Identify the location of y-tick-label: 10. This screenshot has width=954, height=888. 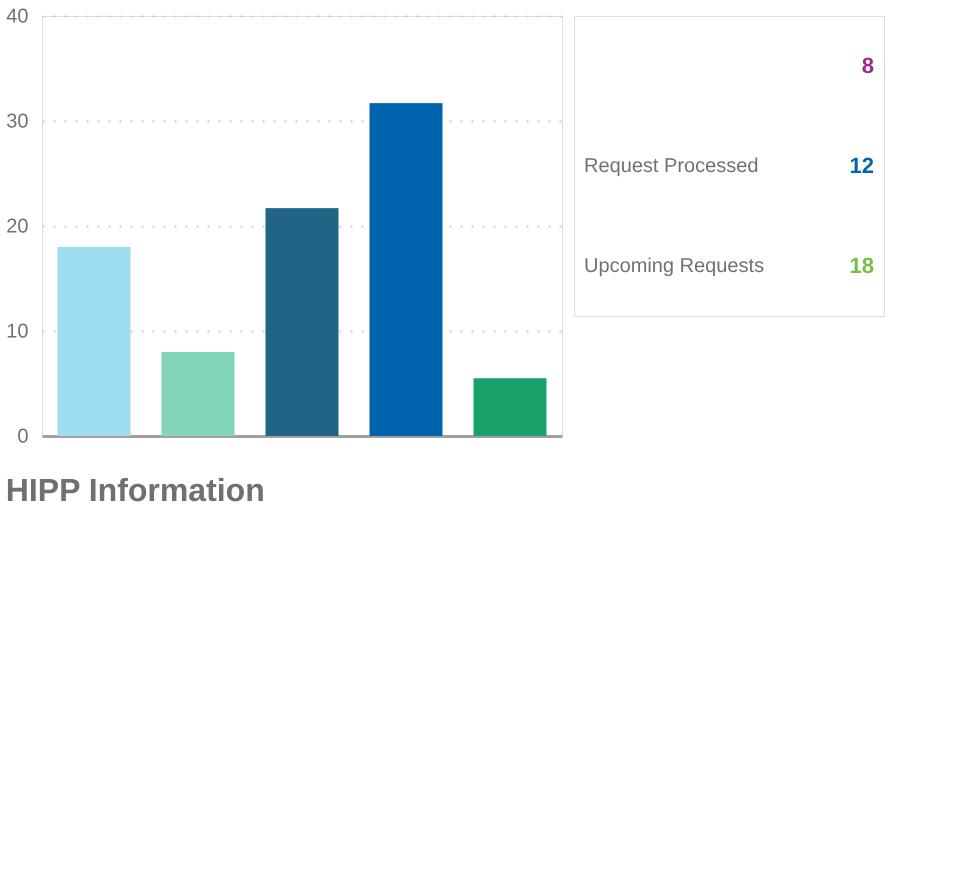
(17, 331).